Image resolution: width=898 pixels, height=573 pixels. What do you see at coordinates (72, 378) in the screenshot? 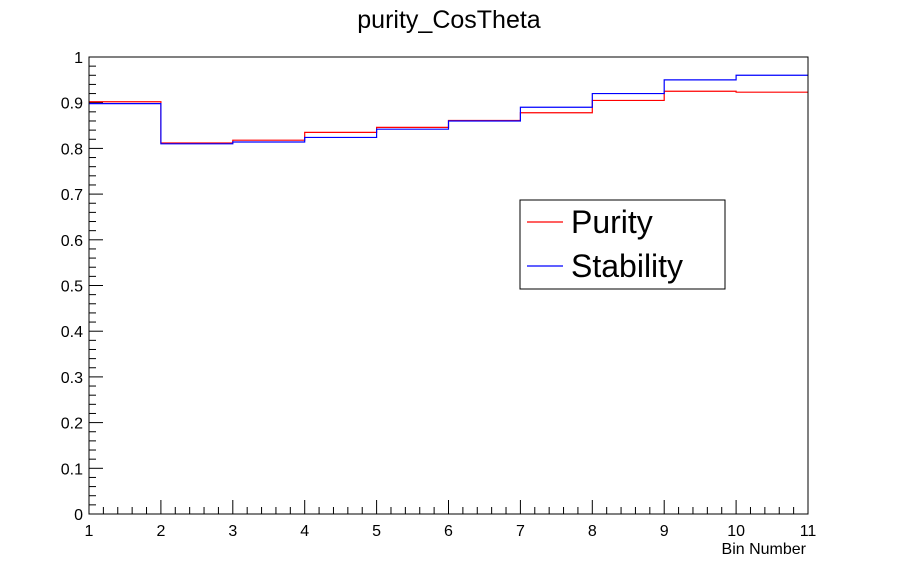
I see `y-tick-label: 0.3` at bounding box center [72, 378].